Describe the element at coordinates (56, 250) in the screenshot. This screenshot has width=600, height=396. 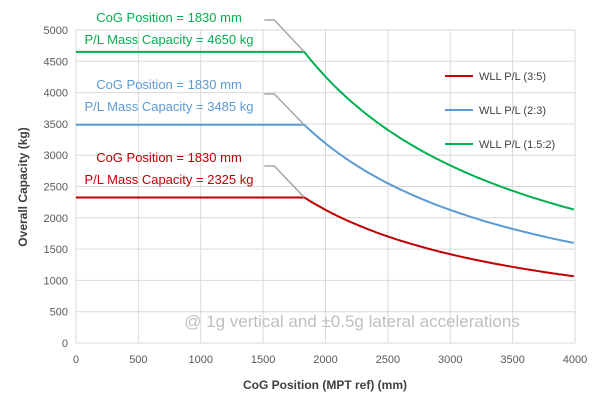
I see `y-tick-label: 1500` at that location.